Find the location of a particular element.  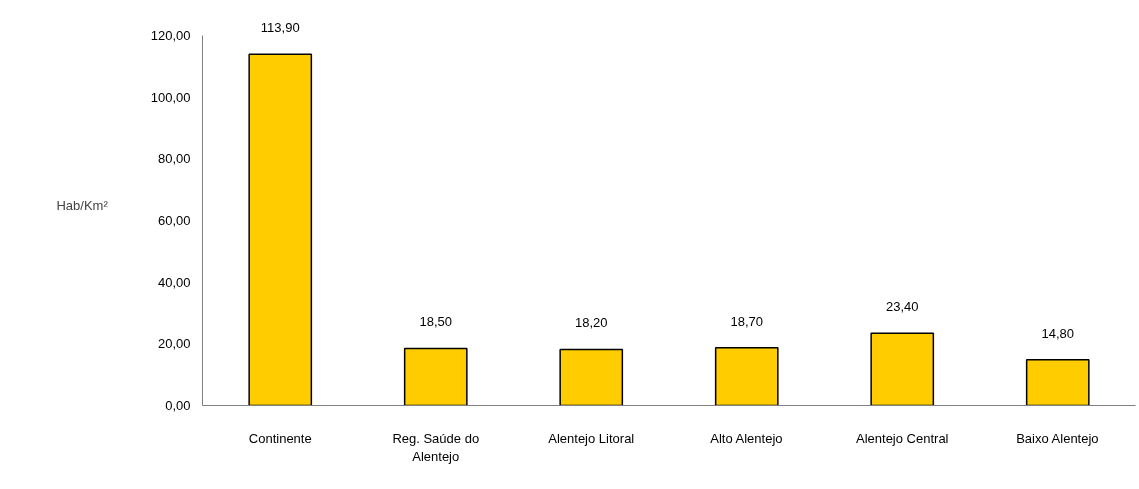

data-label: 18,50 is located at coordinates (436, 322).